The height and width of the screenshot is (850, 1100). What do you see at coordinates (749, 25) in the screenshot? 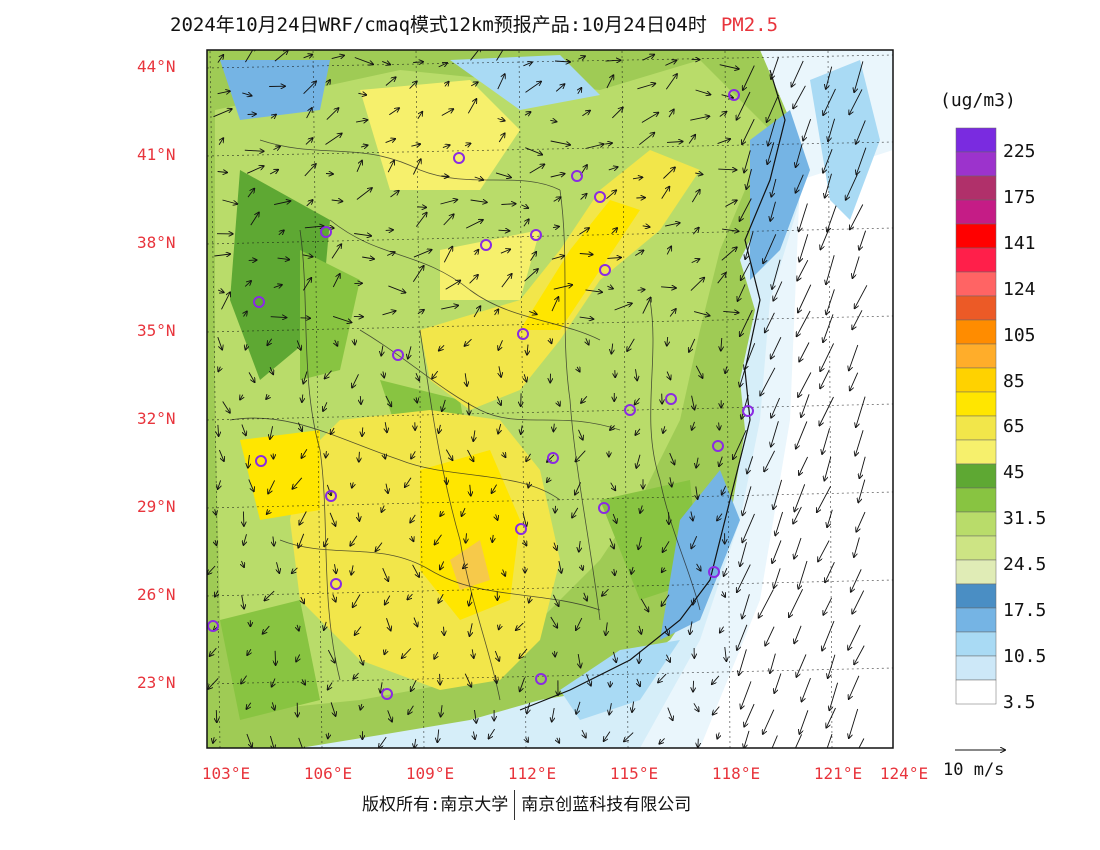
I see `title-variable: PM2.5` at bounding box center [749, 25].